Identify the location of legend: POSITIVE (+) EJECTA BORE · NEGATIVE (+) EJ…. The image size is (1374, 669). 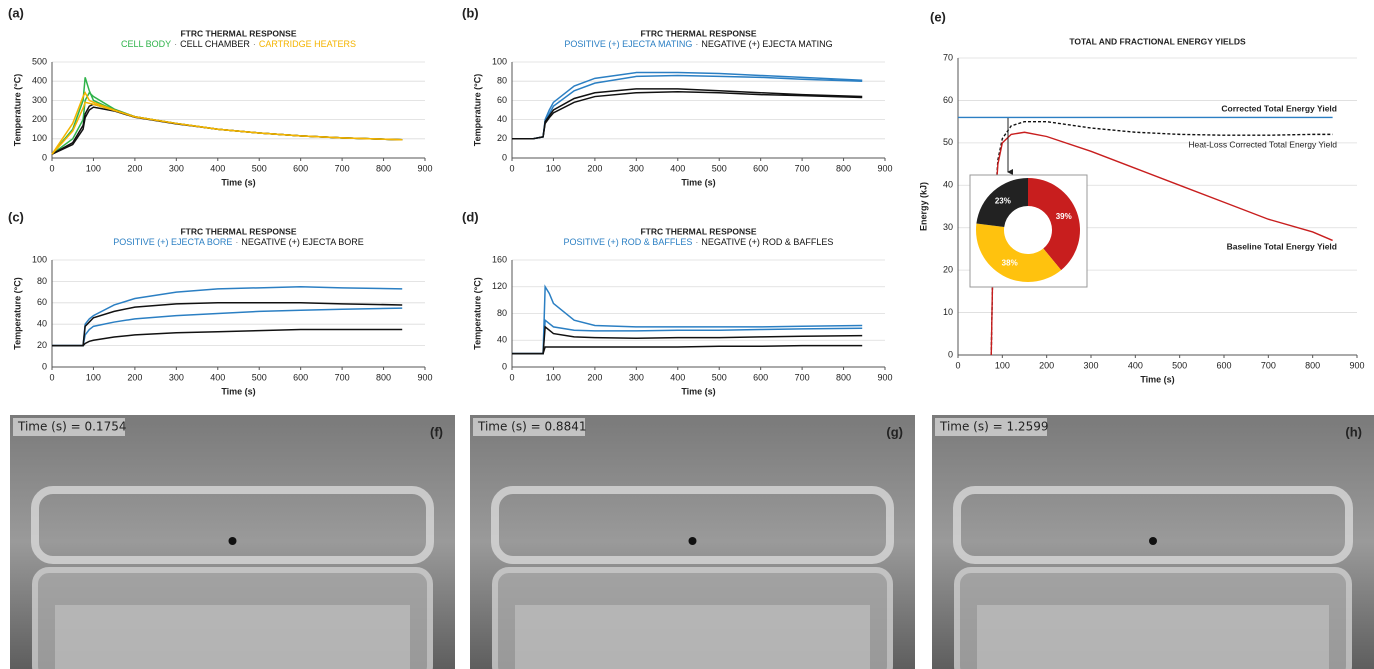
(238, 242).